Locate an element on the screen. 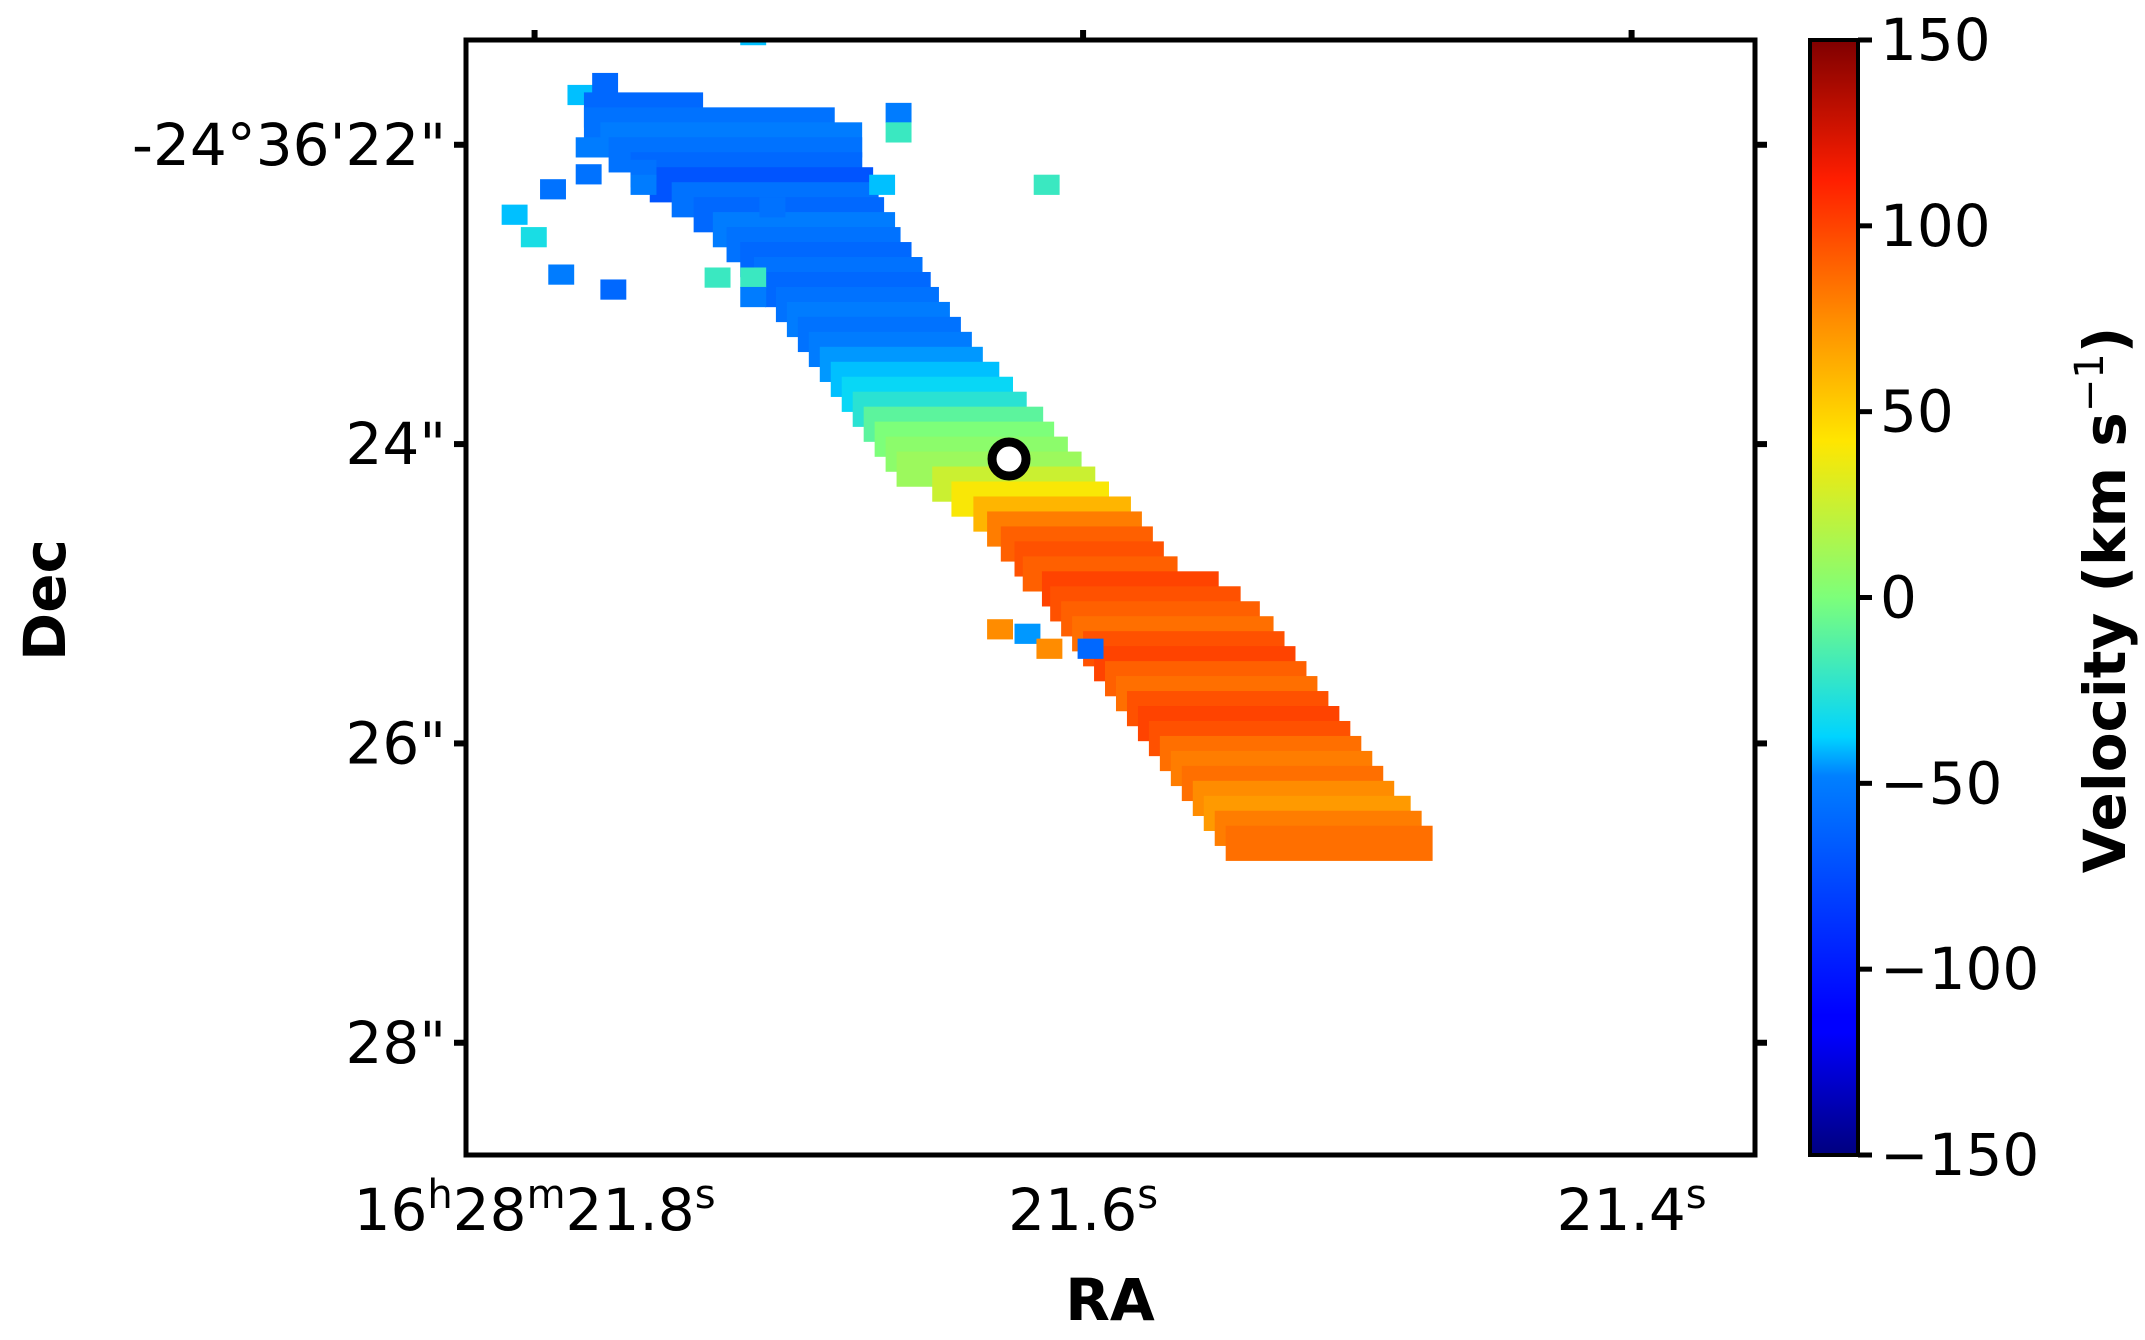  colorbar-title-close: ) is located at coordinates (2105, 340).